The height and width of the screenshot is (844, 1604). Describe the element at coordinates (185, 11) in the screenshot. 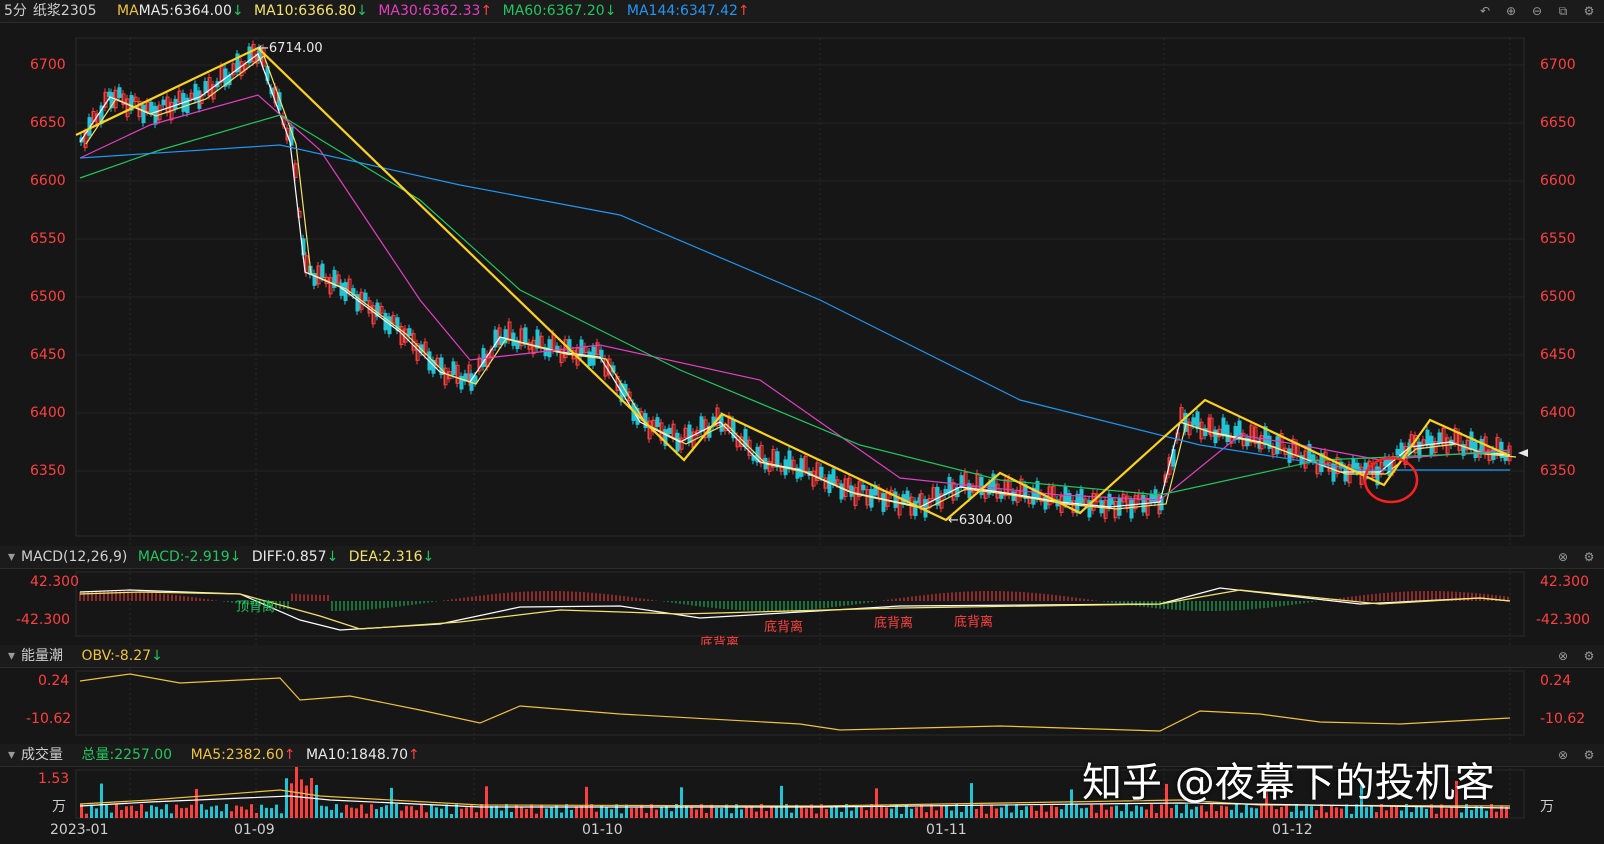

I see `ma5-value: MA5:6364.00` at that location.